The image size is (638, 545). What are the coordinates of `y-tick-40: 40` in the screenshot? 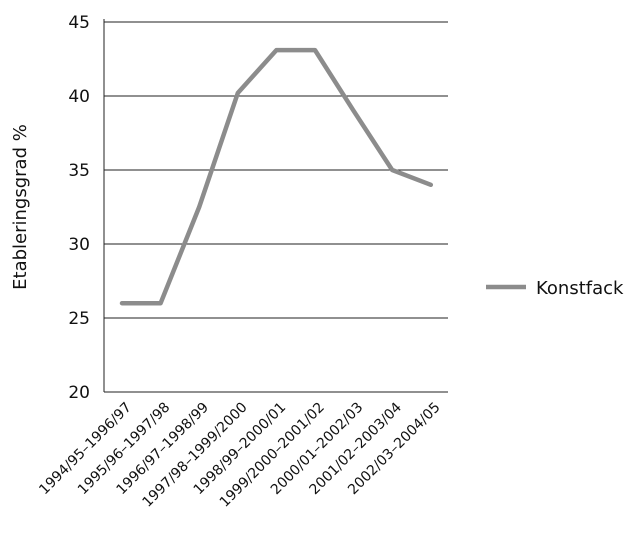 It's located at (79, 97).